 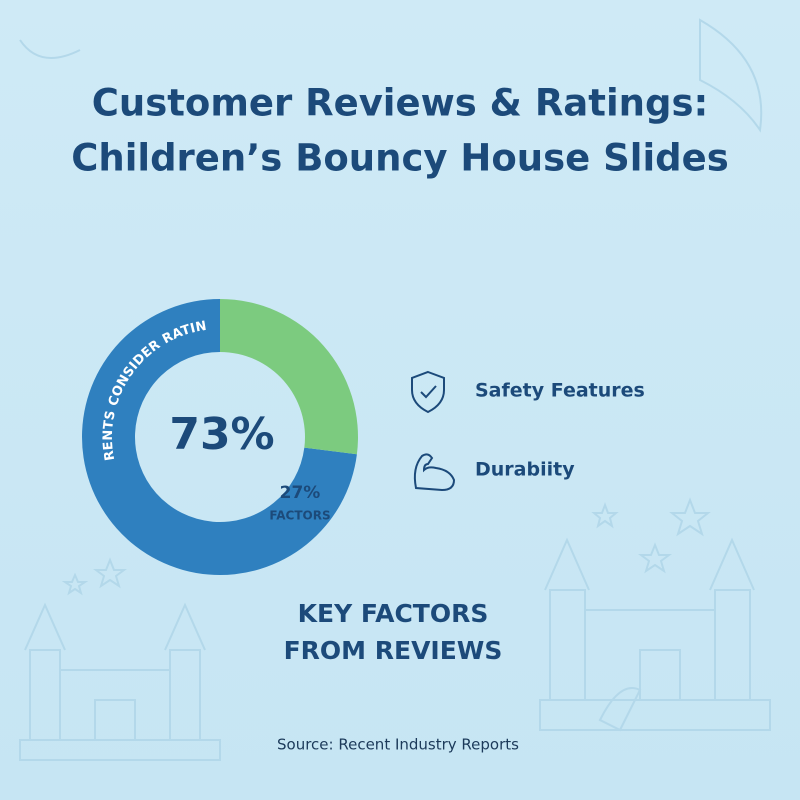 What do you see at coordinates (400, 158) in the screenshot?
I see `chart-subtitle: Children’s Bouncy House Slides` at bounding box center [400, 158].